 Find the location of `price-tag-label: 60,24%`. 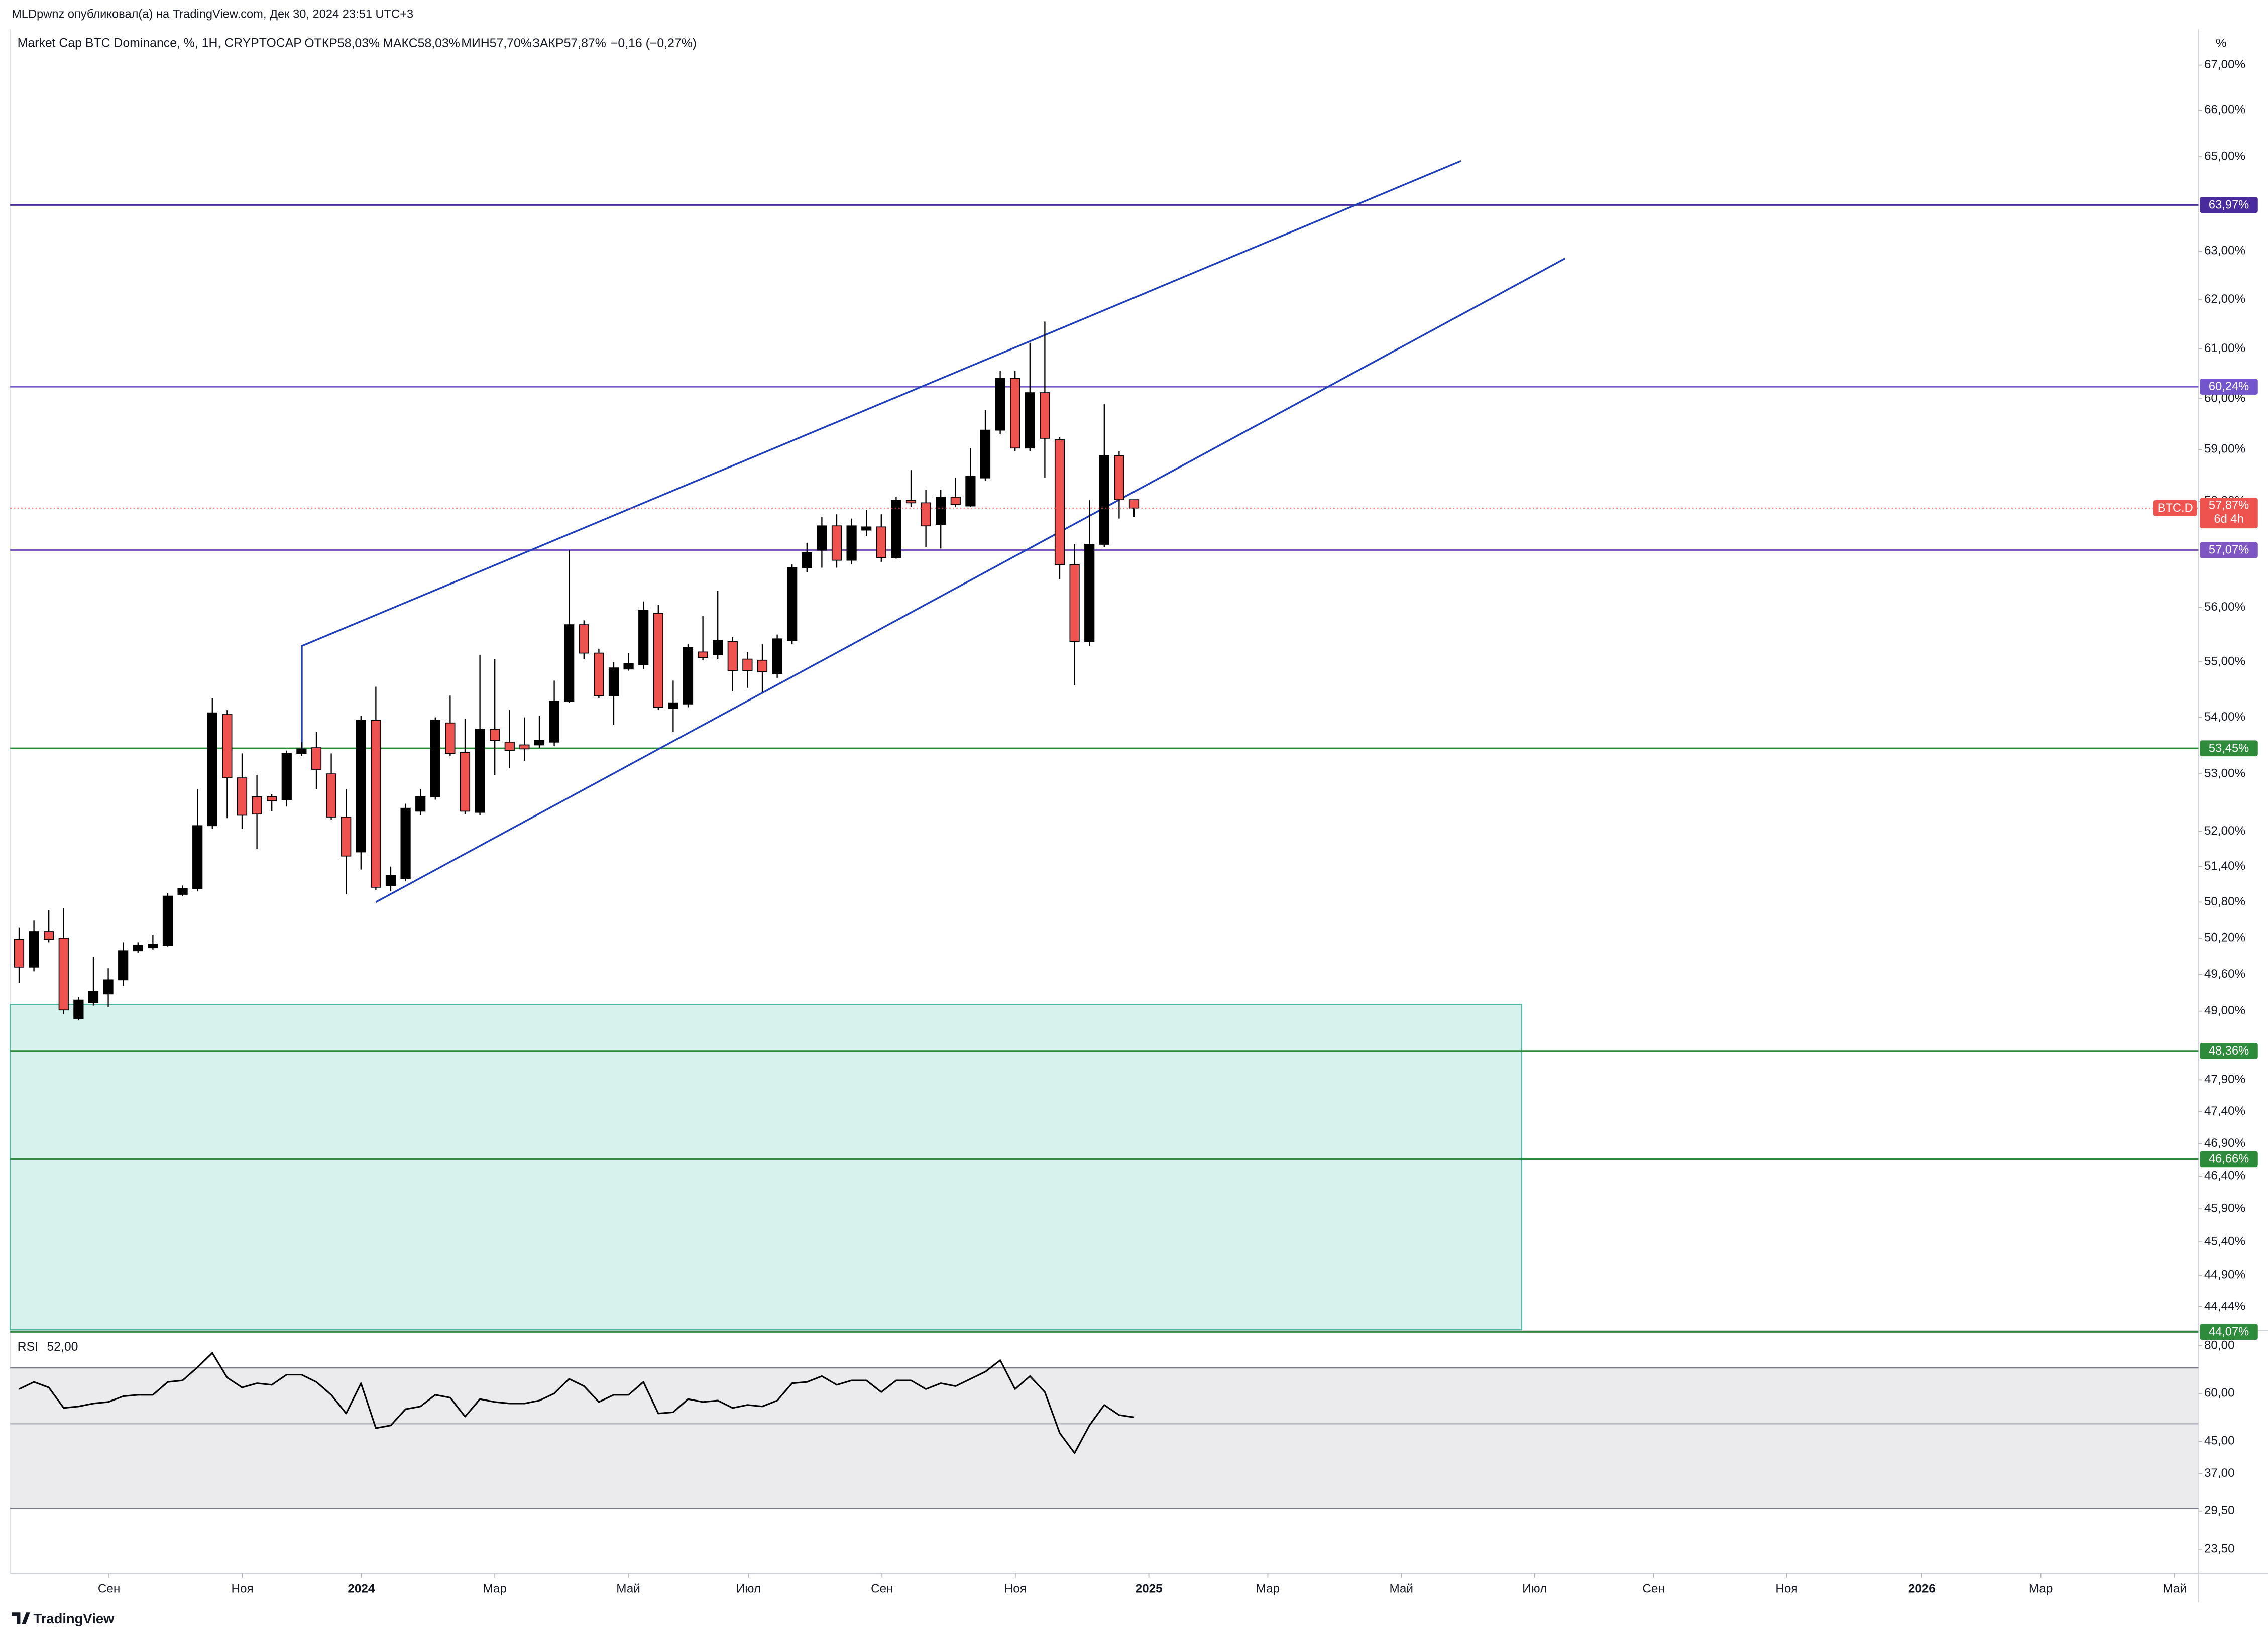

price-tag-label: 60,24% is located at coordinates (2229, 387).